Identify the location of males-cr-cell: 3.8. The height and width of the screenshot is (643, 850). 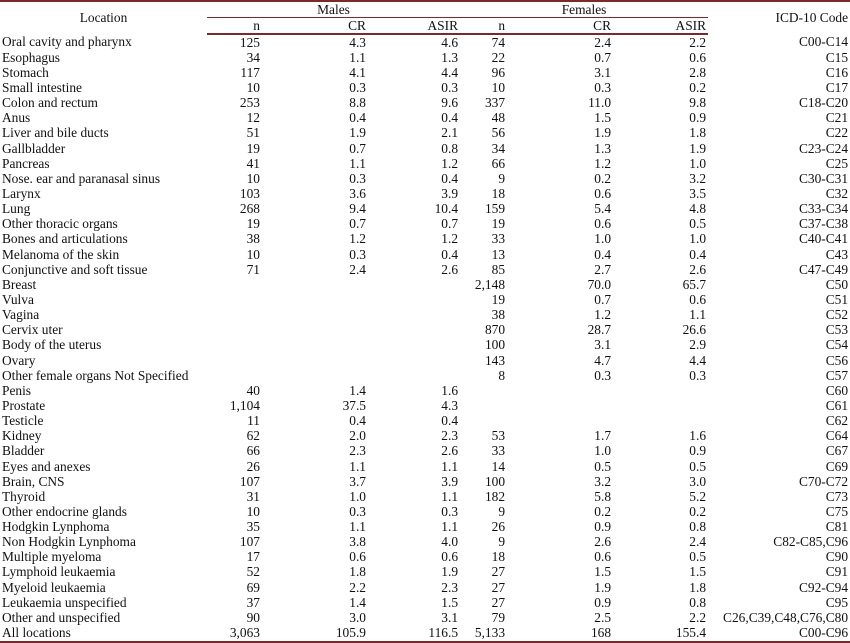
(357, 542).